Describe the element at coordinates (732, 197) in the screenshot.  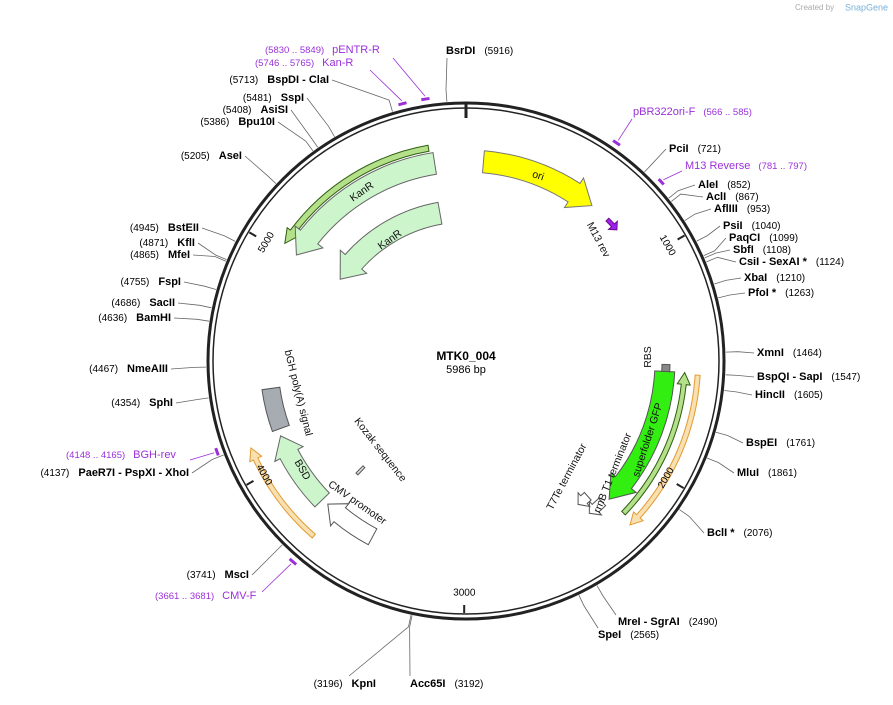
I see `site-label: AclI(867)` at that location.